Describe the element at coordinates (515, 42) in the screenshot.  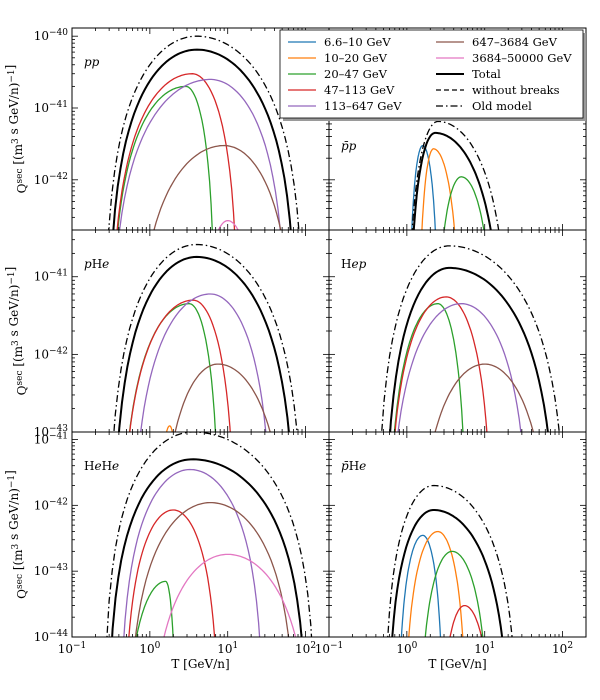
I see `legend-label: 647–3684 GeV` at that location.